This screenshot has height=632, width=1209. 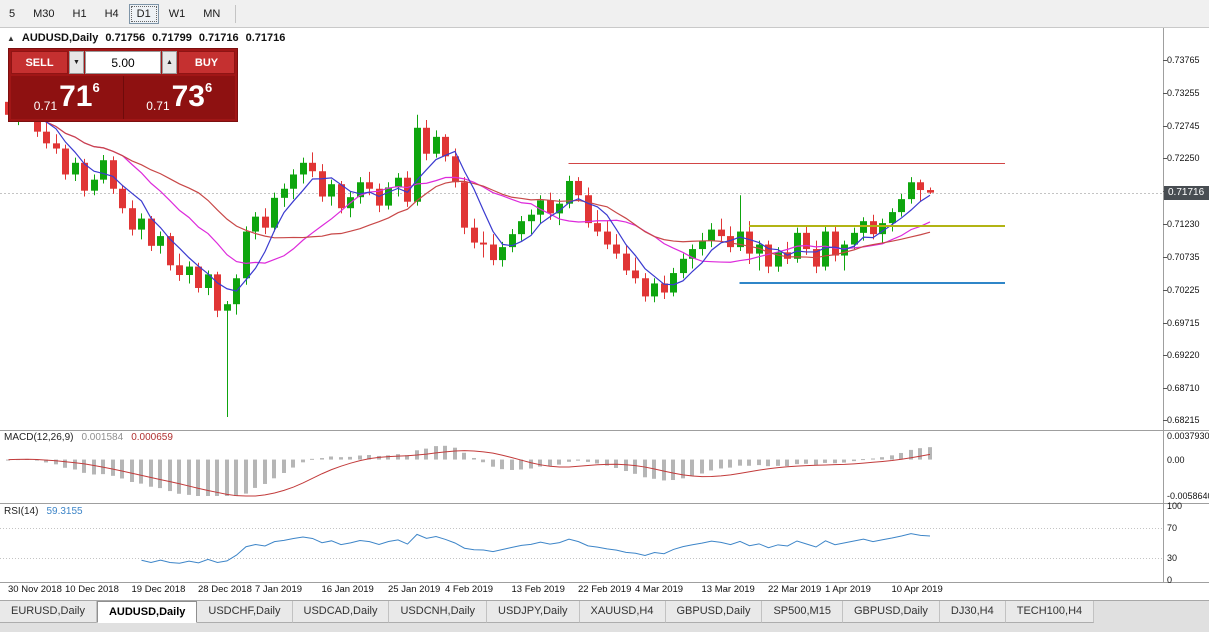 I want to click on date-axis-label: 10 Dec 2018, so click(x=92, y=589).